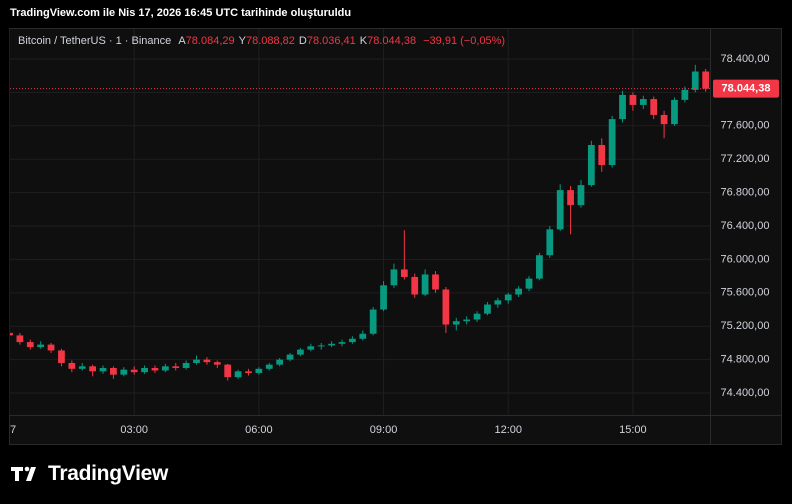 Image resolution: width=792 pixels, height=504 pixels. I want to click on y-tick-label: 77.600,00, so click(745, 126).